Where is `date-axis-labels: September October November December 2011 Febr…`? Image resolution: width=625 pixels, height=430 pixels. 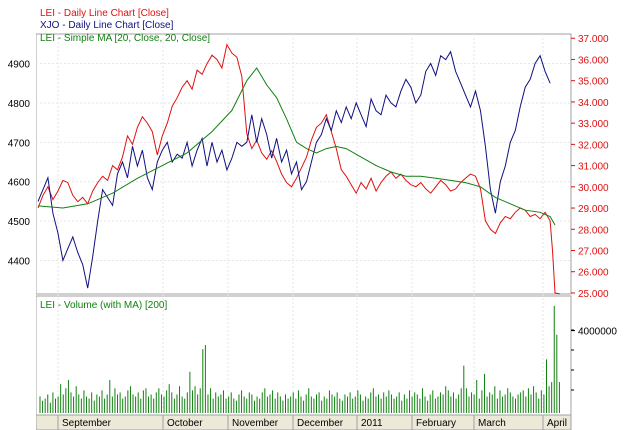 date-axis-labels: September October November December 2011 Febr… is located at coordinates (312, 422).